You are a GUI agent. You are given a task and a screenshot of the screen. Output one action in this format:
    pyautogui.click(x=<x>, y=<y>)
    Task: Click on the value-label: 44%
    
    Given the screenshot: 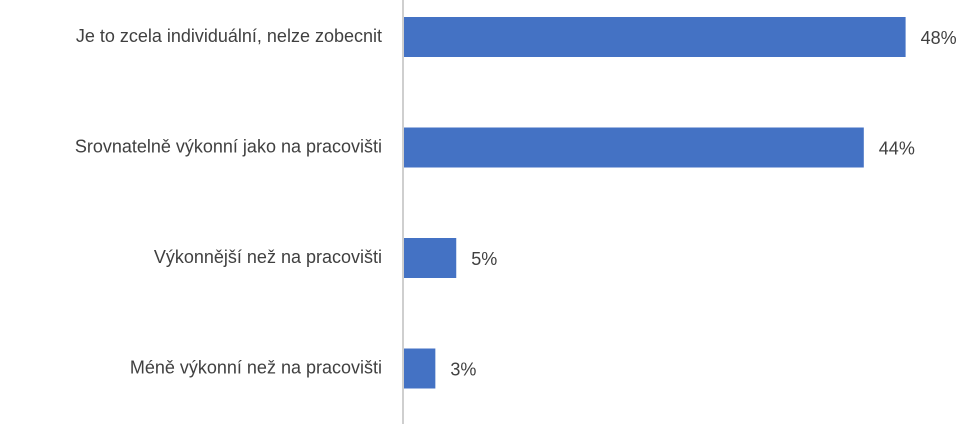 What is the action you would take?
    pyautogui.click(x=897, y=148)
    